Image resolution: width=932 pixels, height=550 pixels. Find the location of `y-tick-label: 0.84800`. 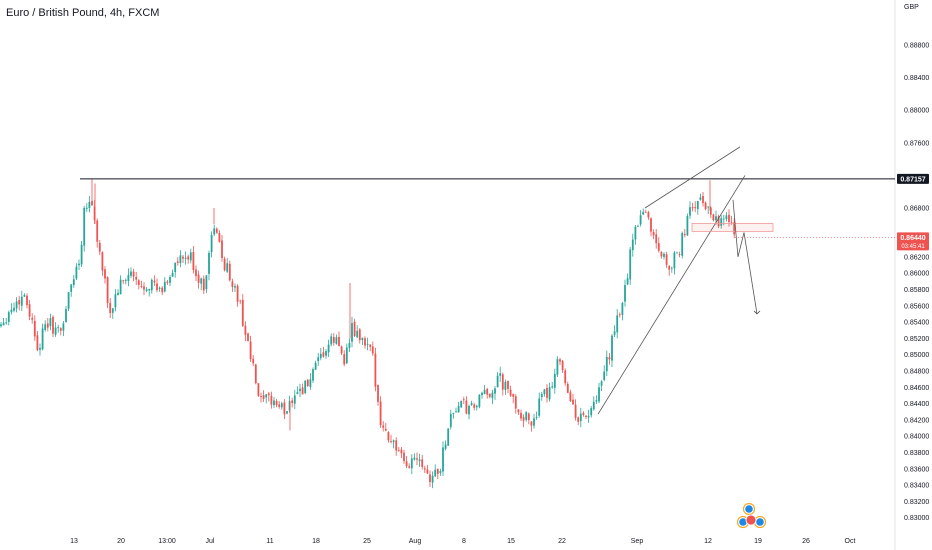

y-tick-label: 0.84800 is located at coordinates (916, 372).